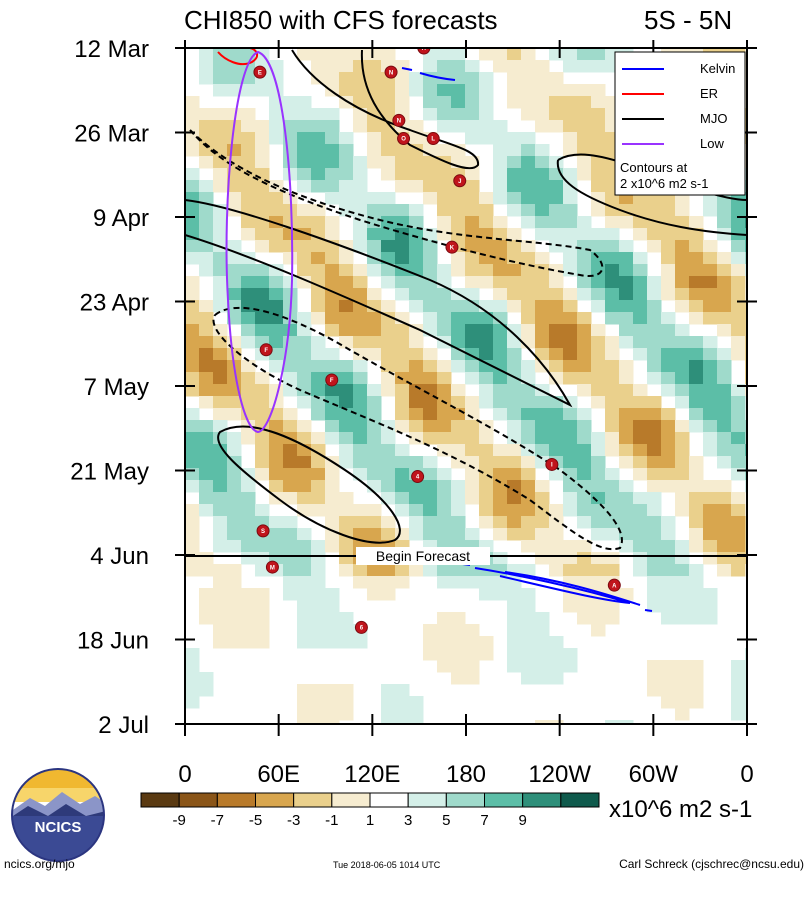  Describe the element at coordinates (552, 464) in the screenshot. I see `storm-marker` at that location.